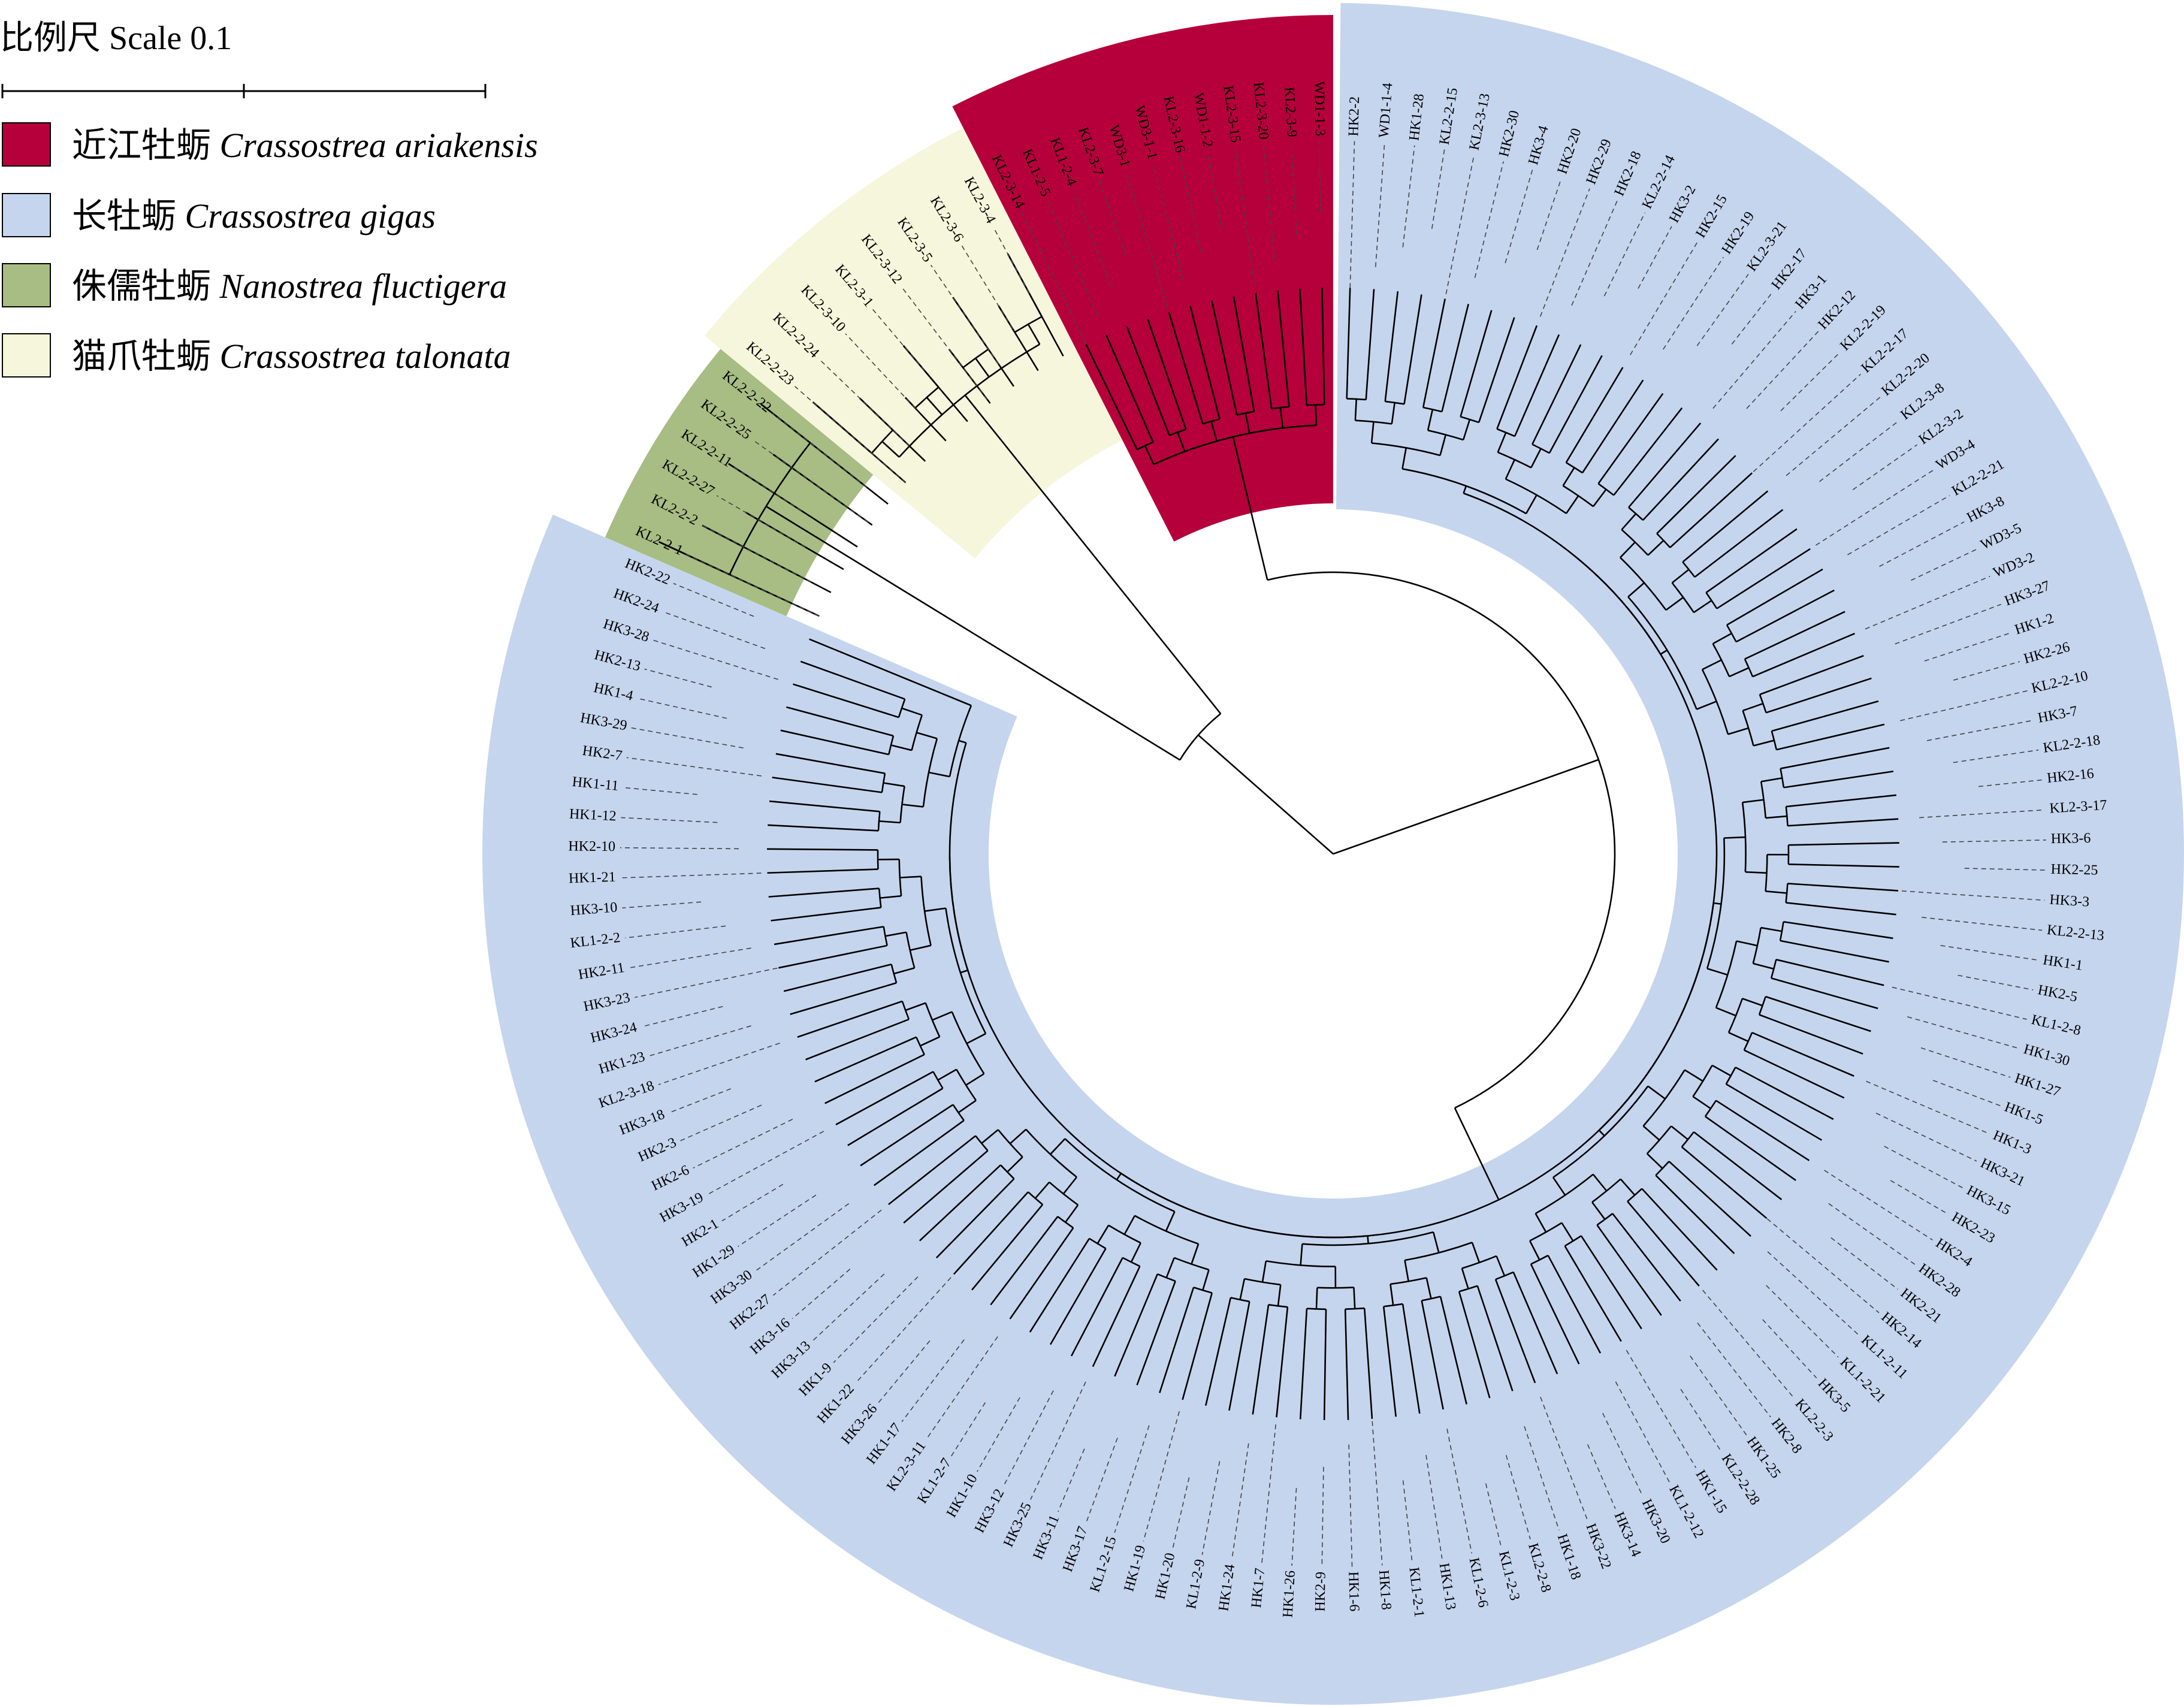  I want to click on fluctigera-stem, so click(783, 517).